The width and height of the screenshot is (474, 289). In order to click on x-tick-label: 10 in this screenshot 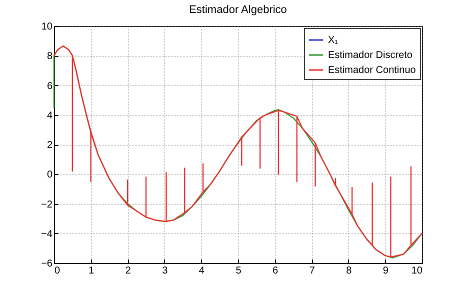, I will do `click(417, 271)`.